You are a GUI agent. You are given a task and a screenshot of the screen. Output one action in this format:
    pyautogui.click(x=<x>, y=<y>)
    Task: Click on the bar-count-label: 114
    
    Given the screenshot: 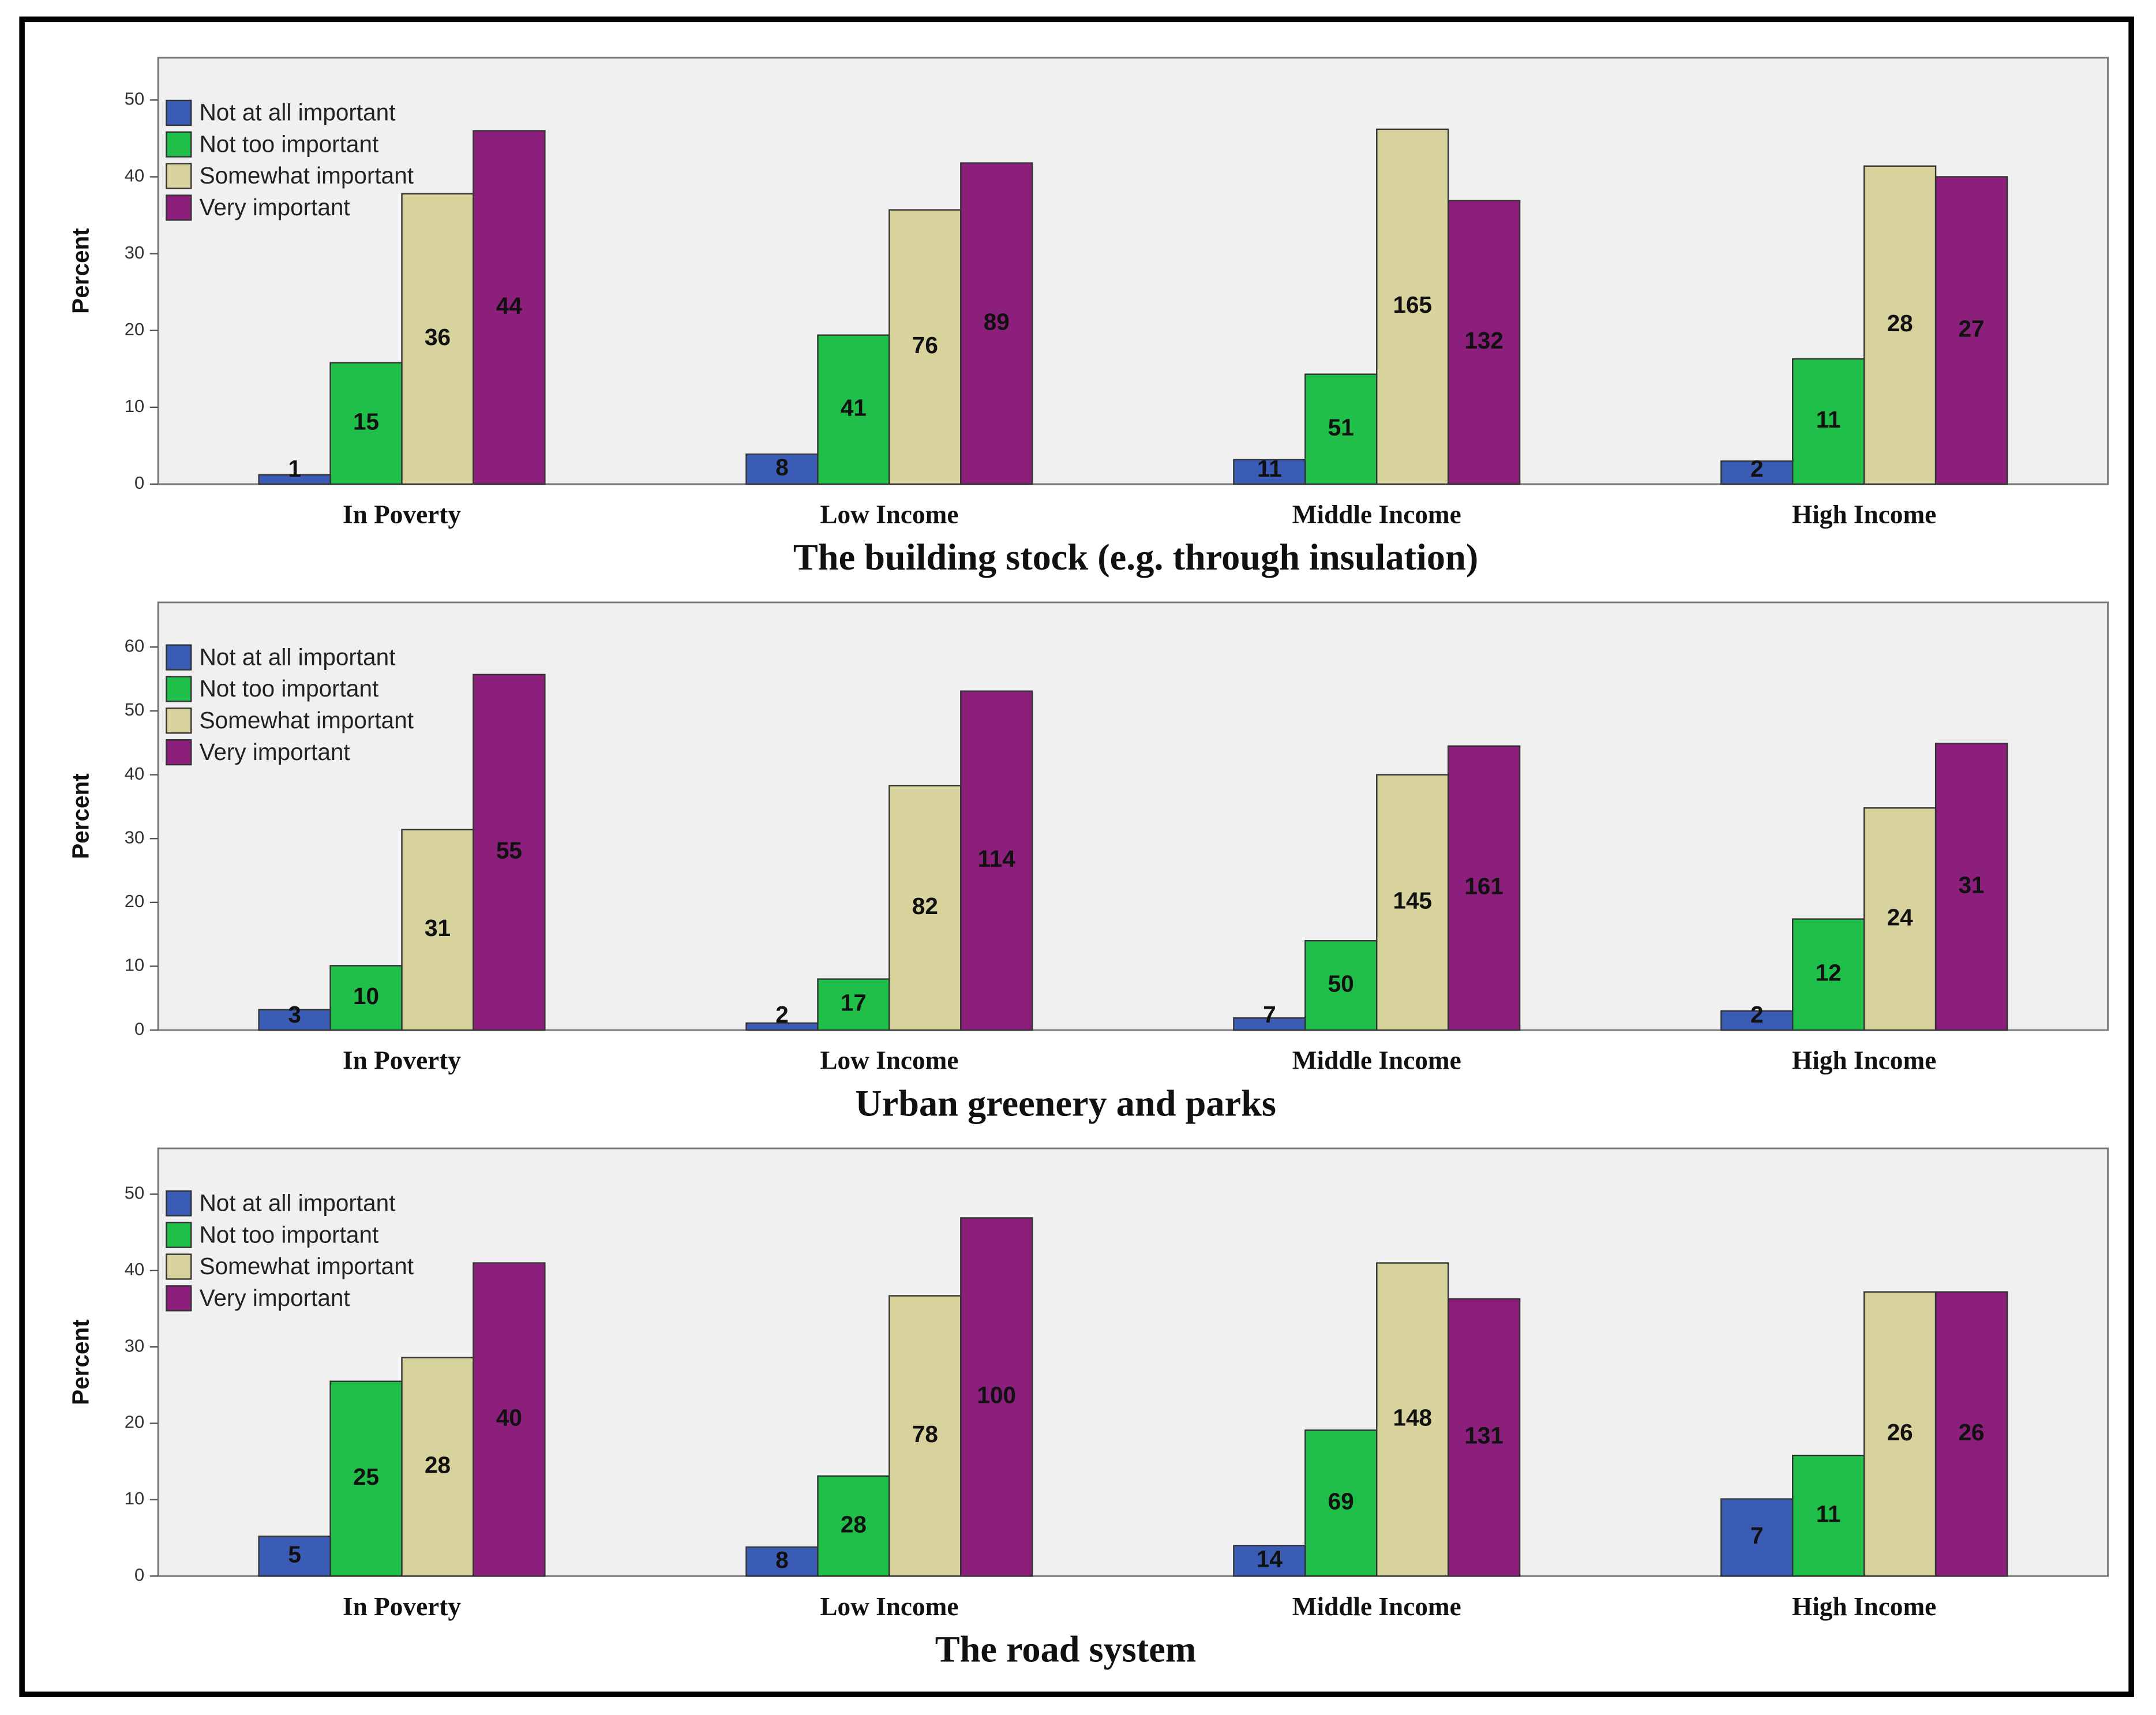 What is the action you would take?
    pyautogui.click(x=997, y=859)
    